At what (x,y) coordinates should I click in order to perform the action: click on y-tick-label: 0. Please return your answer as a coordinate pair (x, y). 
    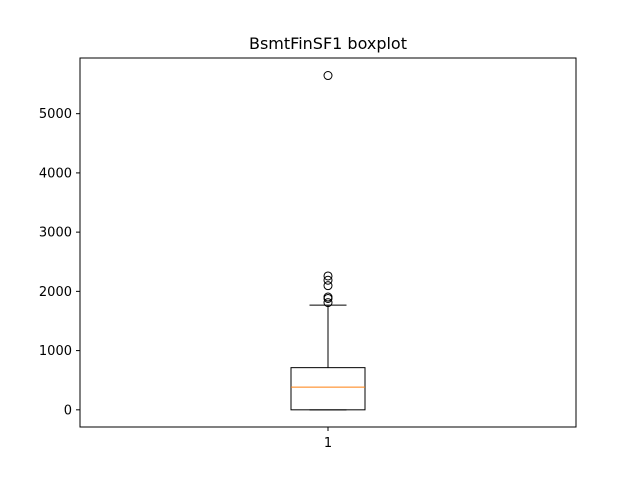
    Looking at the image, I should click on (68, 410).